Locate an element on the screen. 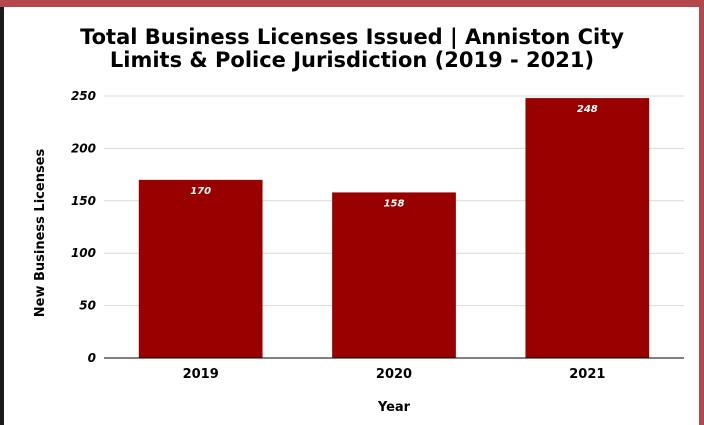 The height and width of the screenshot is (425, 704). bar-2020 is located at coordinates (394, 275).